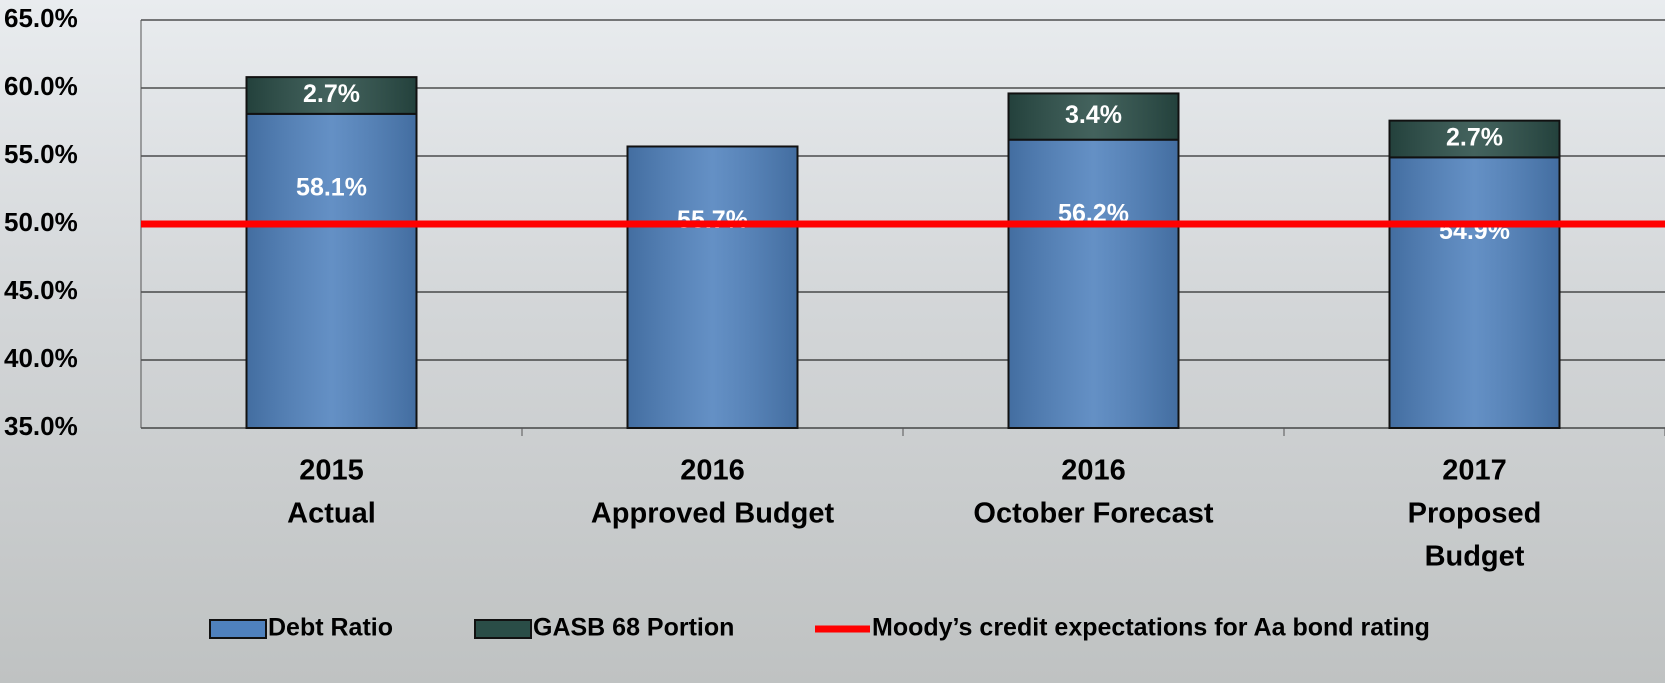 Image resolution: width=1665 pixels, height=688 pixels. What do you see at coordinates (1475, 514) in the screenshot?
I see `x-tick-label: Proposed` at bounding box center [1475, 514].